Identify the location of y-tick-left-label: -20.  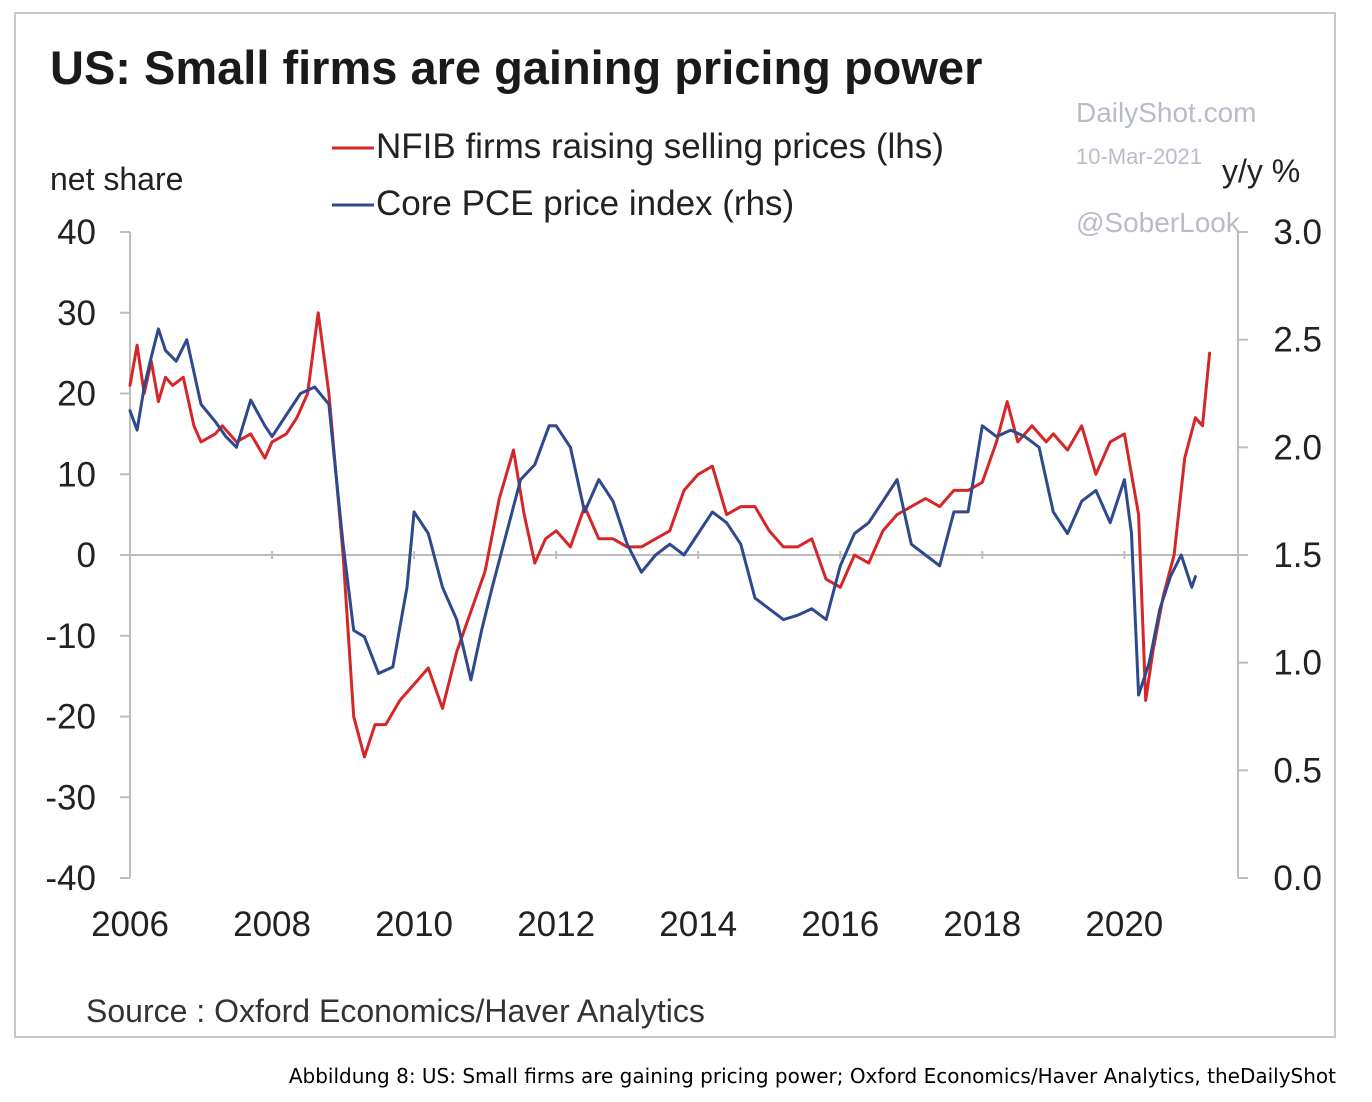
(70, 717).